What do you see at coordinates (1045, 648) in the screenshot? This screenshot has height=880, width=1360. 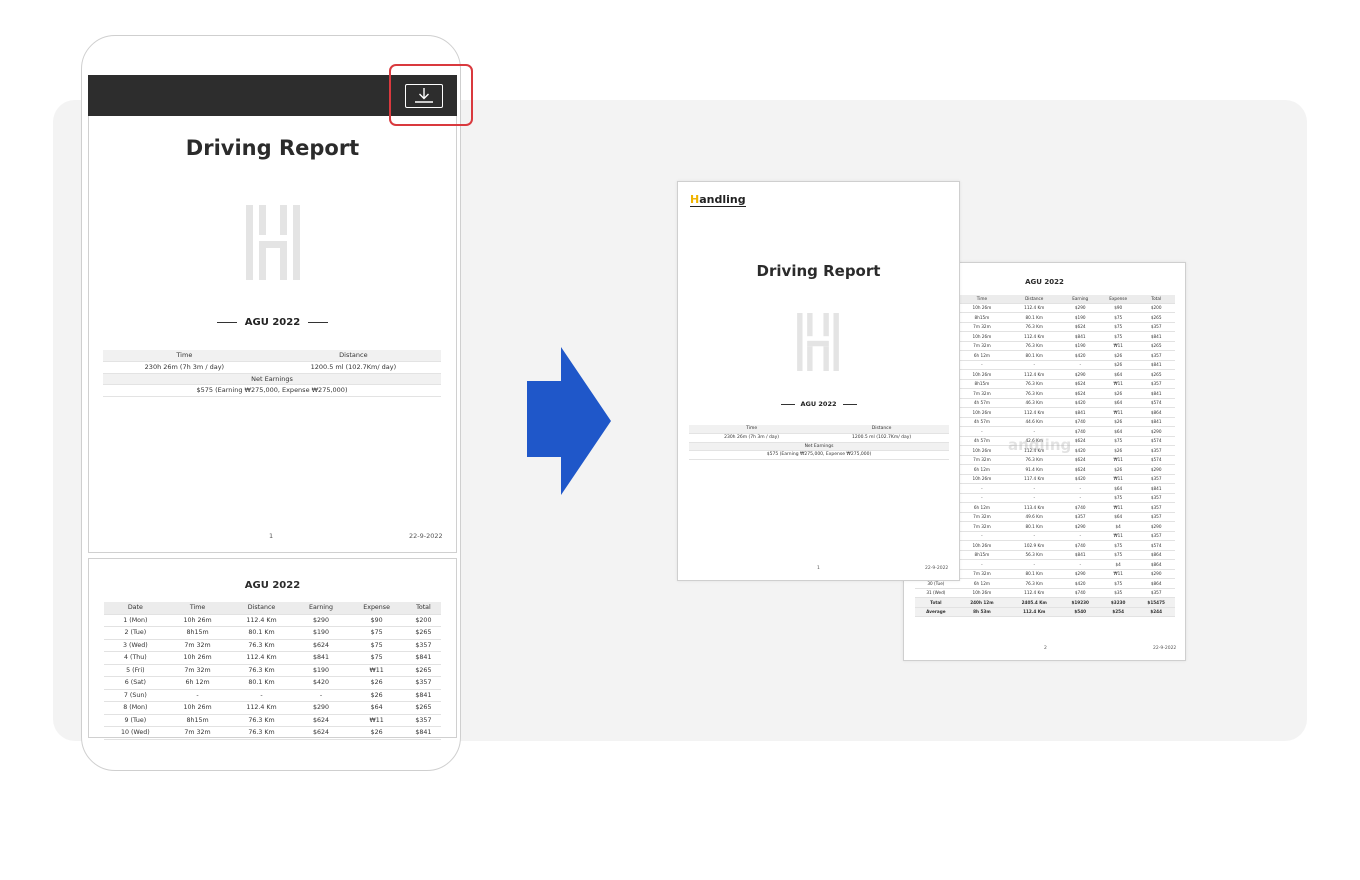 I see `page-number: 2` at bounding box center [1045, 648].